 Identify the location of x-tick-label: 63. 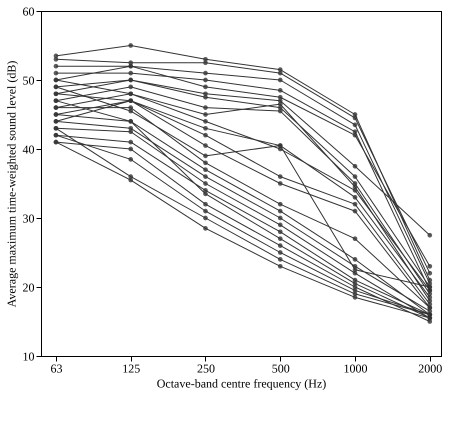
(56, 369).